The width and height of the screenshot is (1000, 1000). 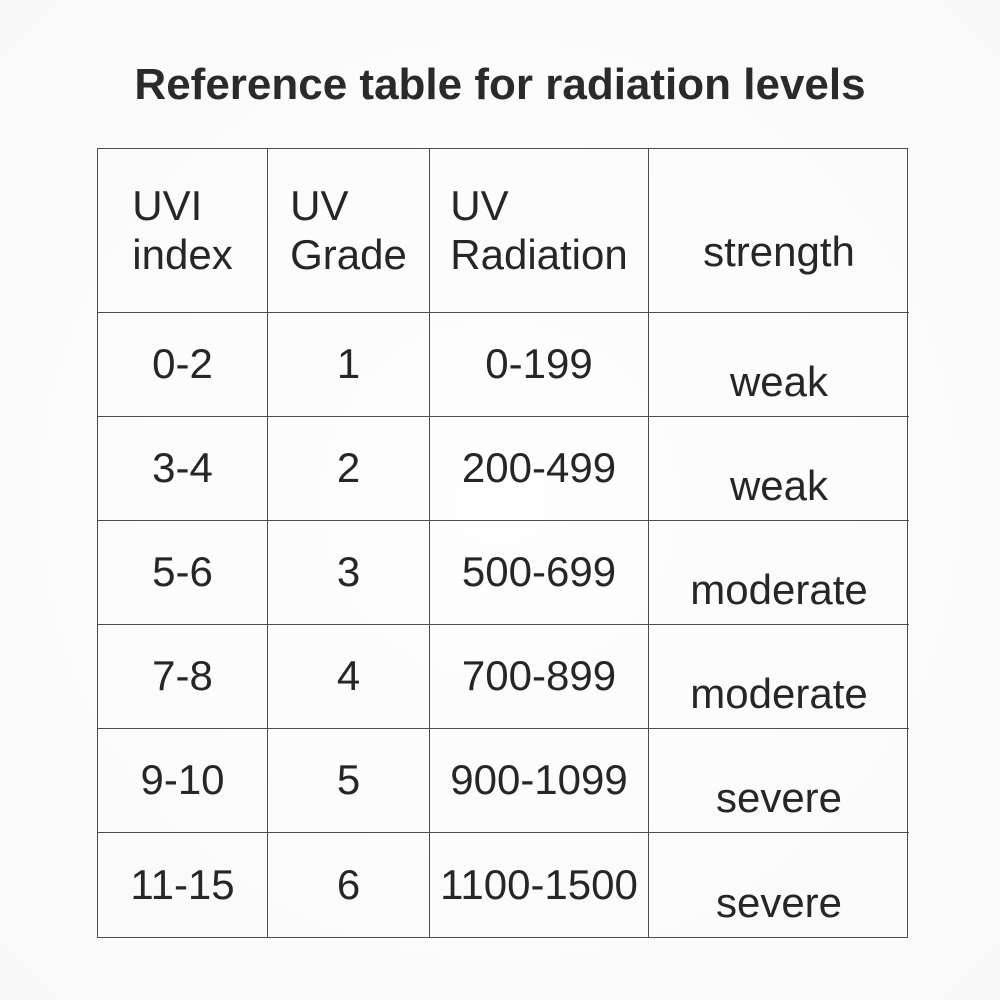 I want to click on table-cell-uvi-index: 7-8, so click(x=183, y=677).